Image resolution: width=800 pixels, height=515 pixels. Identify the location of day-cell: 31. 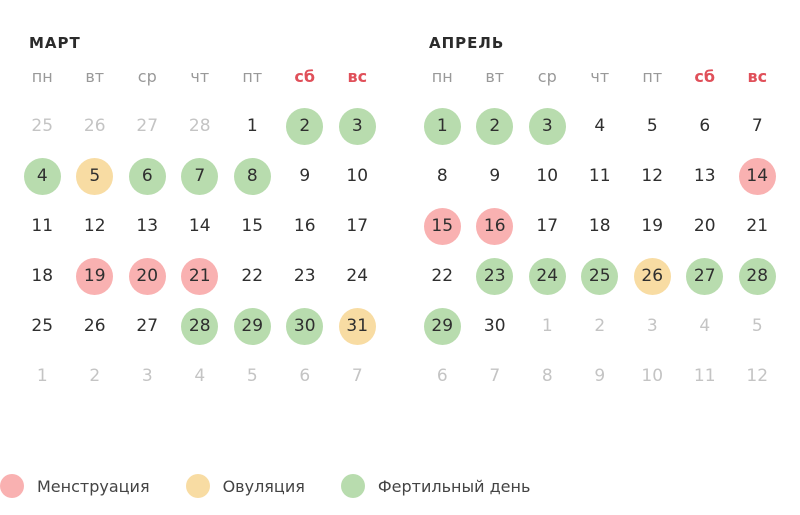
(357, 326).